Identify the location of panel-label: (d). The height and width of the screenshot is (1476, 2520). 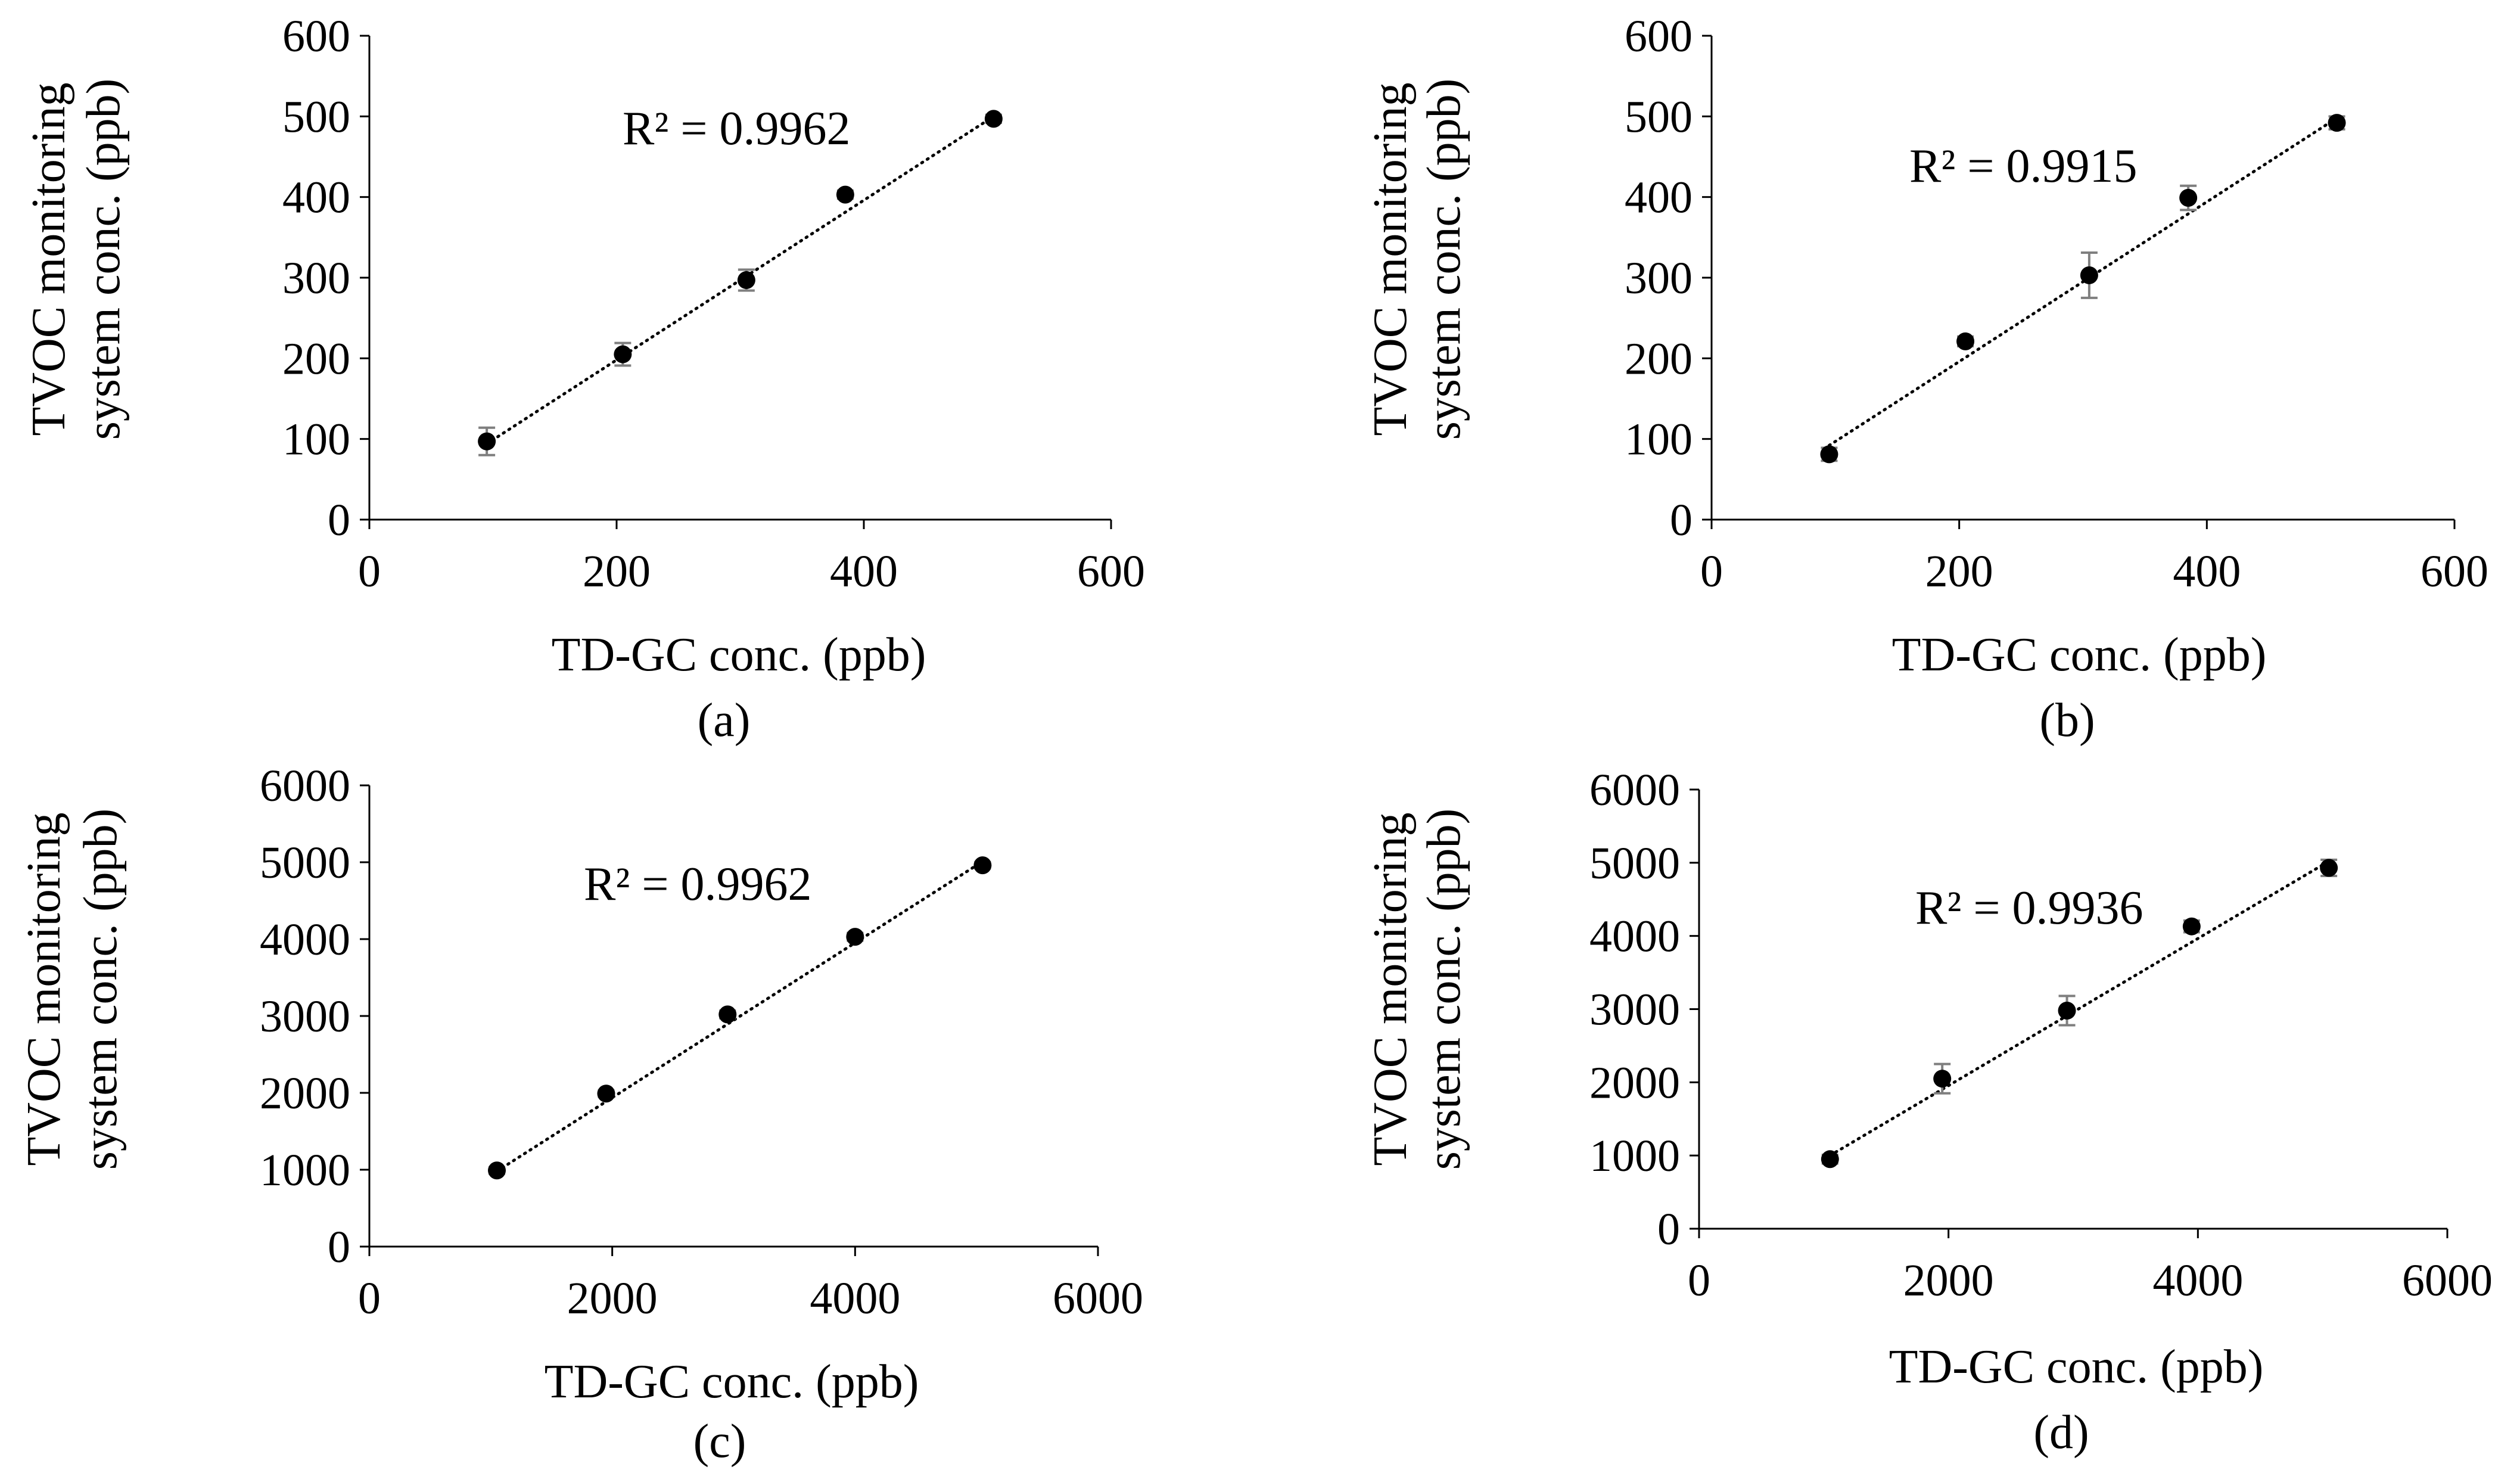
(2061, 1432).